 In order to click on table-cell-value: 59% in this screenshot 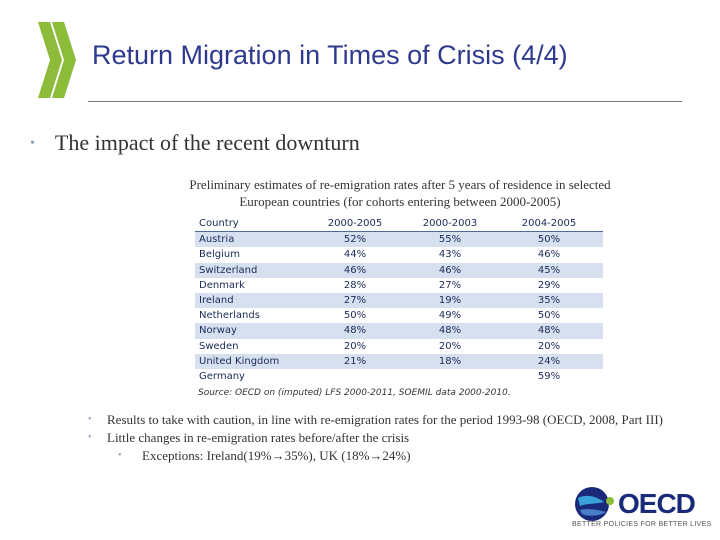, I will do `click(549, 376)`.